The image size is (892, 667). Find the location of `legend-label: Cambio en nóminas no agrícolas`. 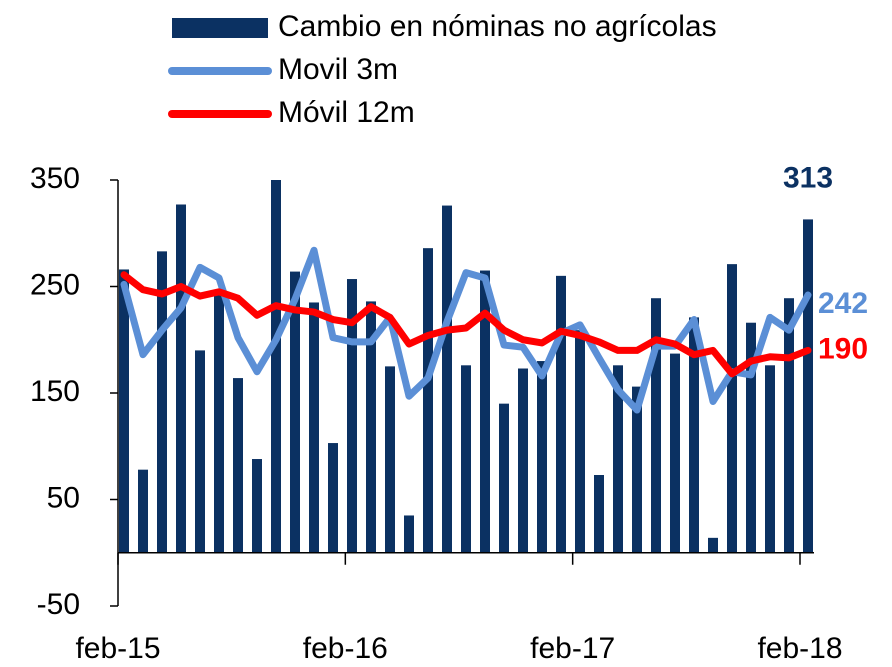

legend-label: Cambio en nóminas no agrícolas is located at coordinates (497, 26).